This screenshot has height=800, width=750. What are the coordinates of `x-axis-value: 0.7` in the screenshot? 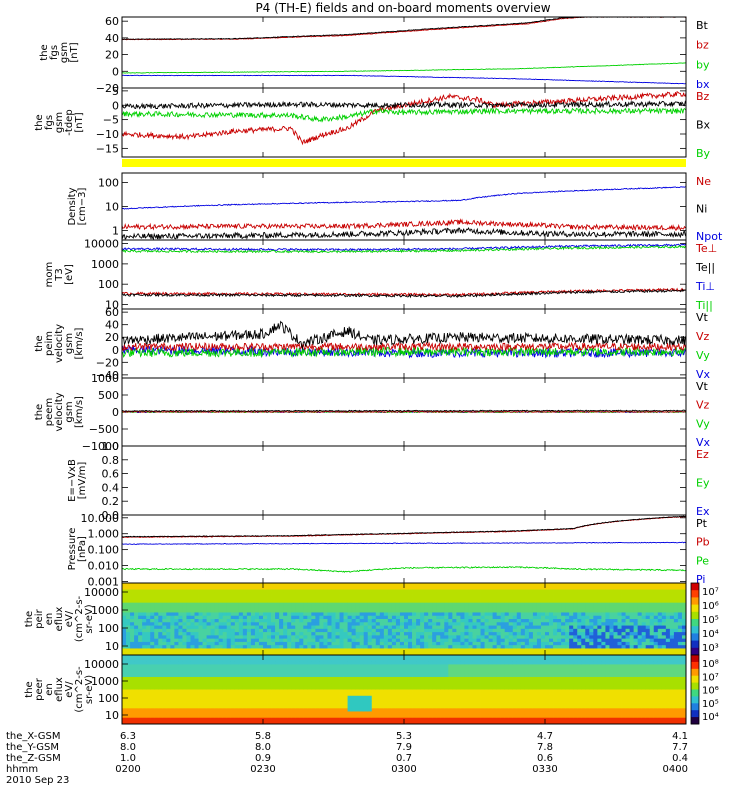 It's located at (404, 758).